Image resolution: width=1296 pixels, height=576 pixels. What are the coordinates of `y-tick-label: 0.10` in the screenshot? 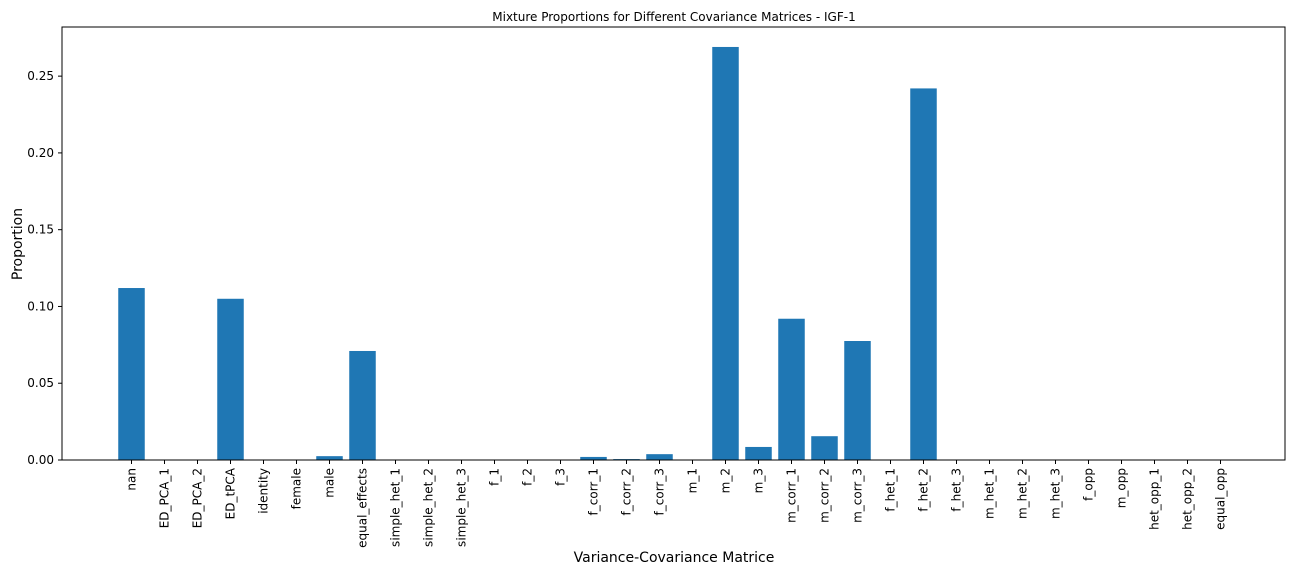 It's located at (40, 306).